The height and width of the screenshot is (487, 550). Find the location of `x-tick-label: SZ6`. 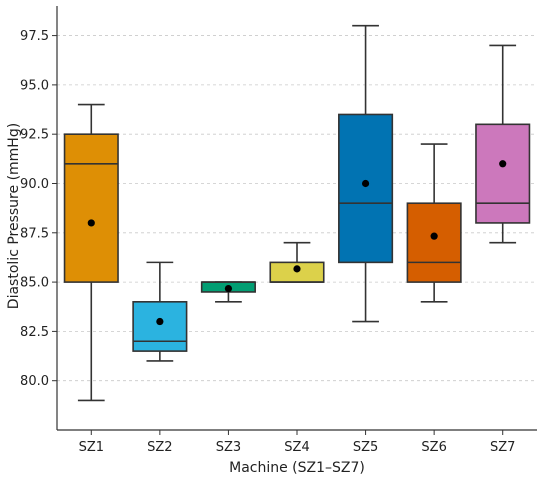

x-tick-label: SZ6 is located at coordinates (433, 447).